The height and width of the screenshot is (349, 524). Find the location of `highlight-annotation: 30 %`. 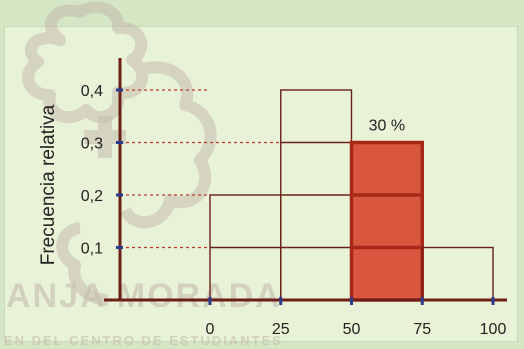

highlight-annotation: 30 % is located at coordinates (387, 126).